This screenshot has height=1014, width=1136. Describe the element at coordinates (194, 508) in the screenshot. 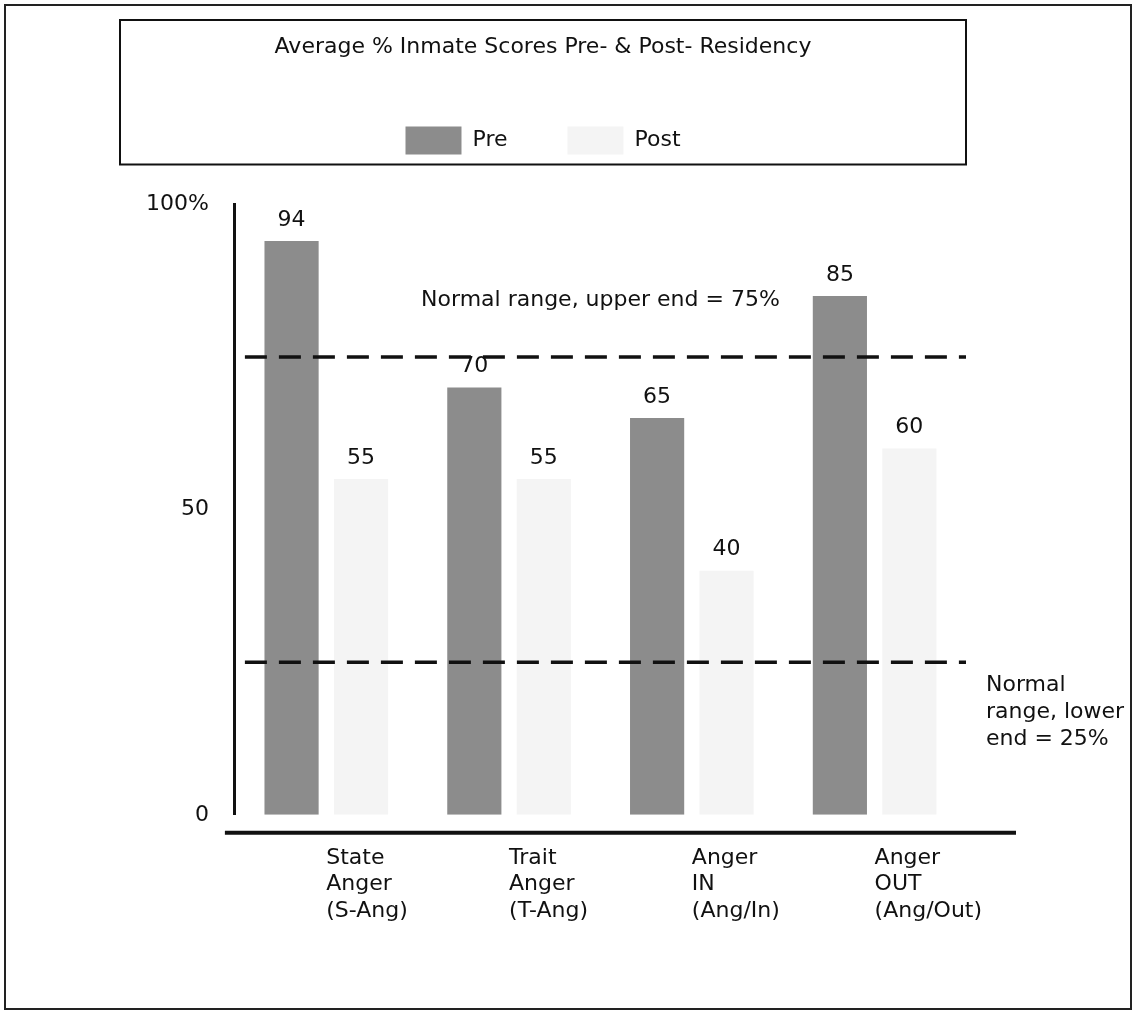

I see `y-tick-label: 50` at that location.